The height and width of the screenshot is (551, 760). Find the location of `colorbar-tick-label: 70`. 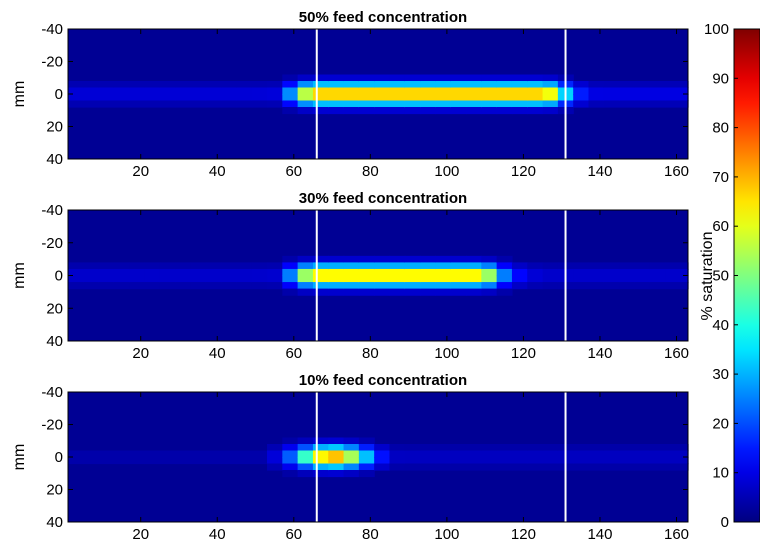

colorbar-tick-label: 70 is located at coordinates (720, 177).